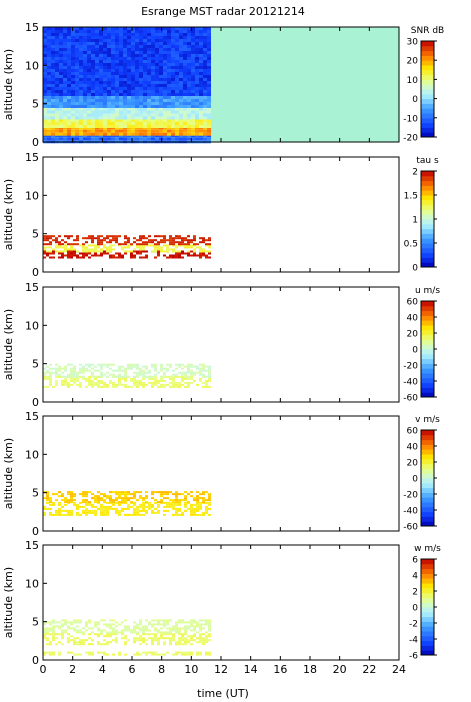 The width and height of the screenshot is (471, 702). What do you see at coordinates (413, 81) in the screenshot?
I see `colorbar-tick-label: 10` at bounding box center [413, 81].